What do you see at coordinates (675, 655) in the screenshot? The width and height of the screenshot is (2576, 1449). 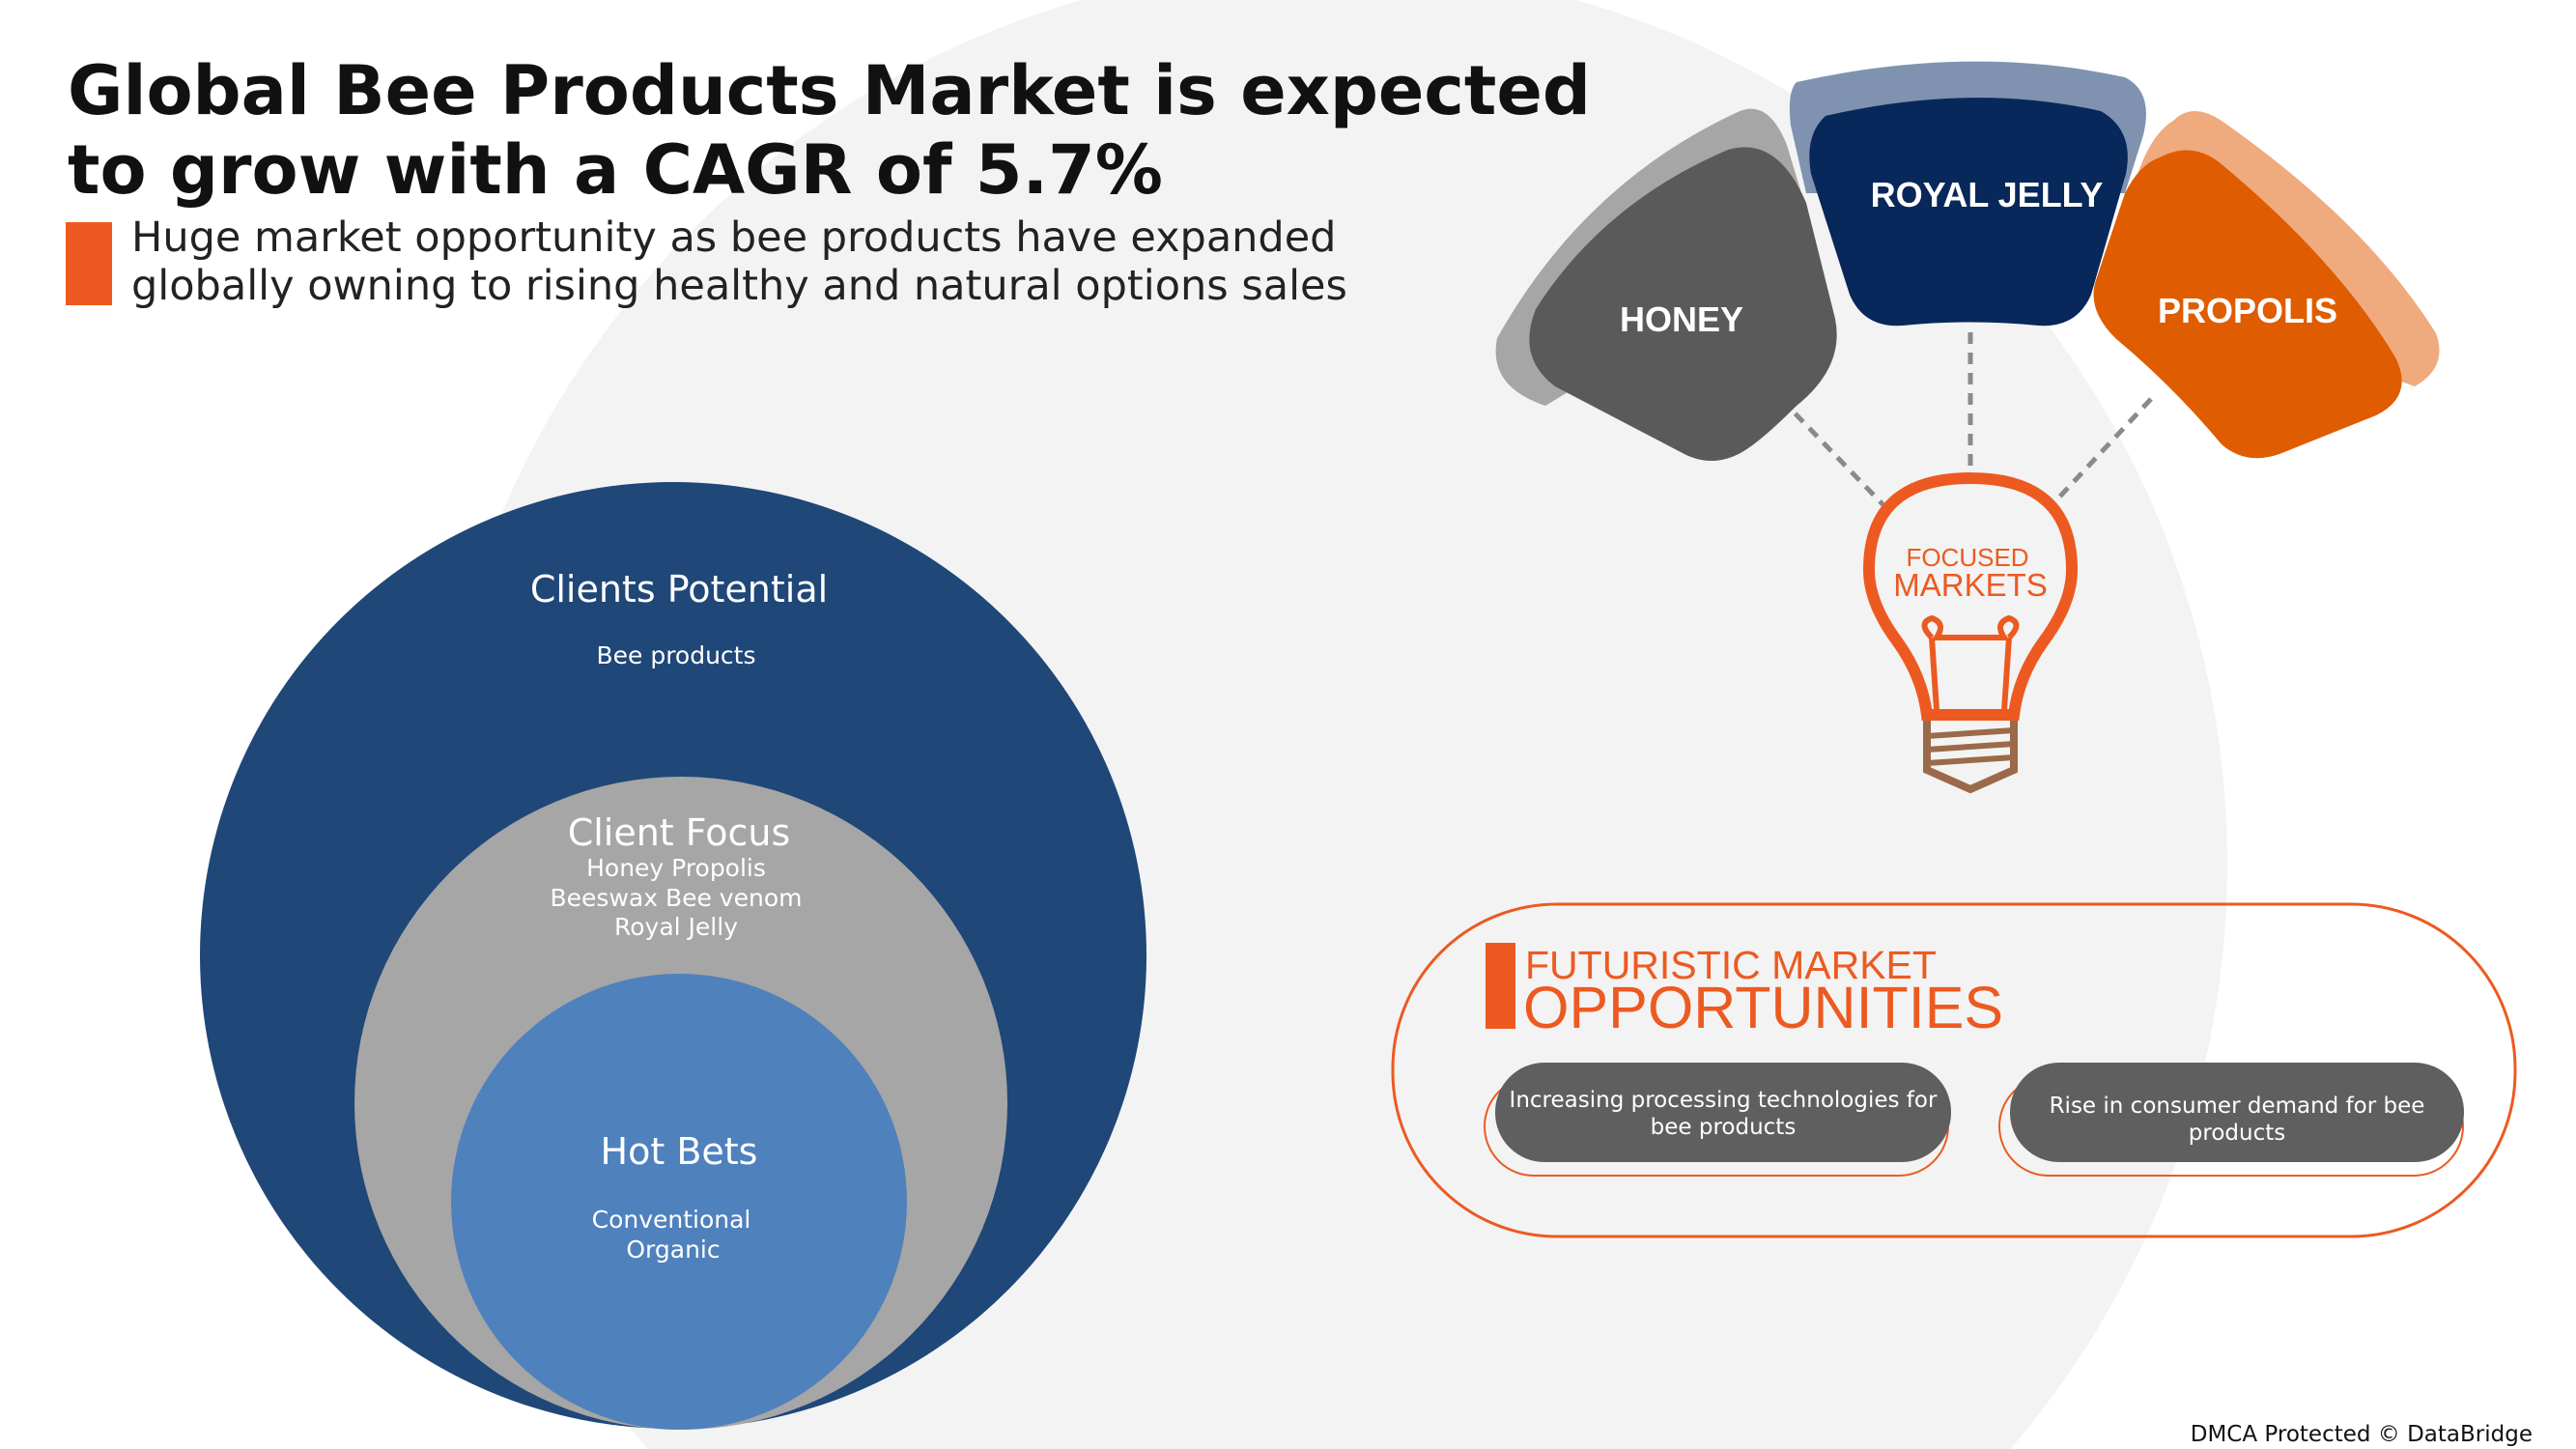 I see `clients-potential-item: Bee products` at bounding box center [675, 655].